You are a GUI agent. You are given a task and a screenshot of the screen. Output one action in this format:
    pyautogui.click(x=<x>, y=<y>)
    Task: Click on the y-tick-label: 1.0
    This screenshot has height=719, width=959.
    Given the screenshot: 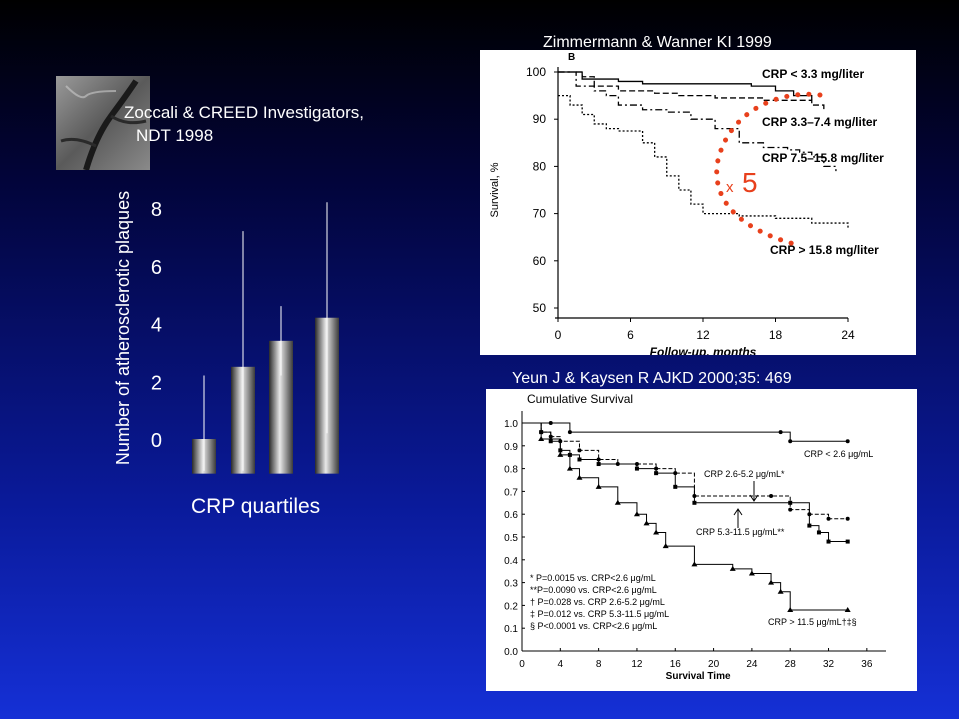 What is the action you would take?
    pyautogui.click(x=511, y=424)
    